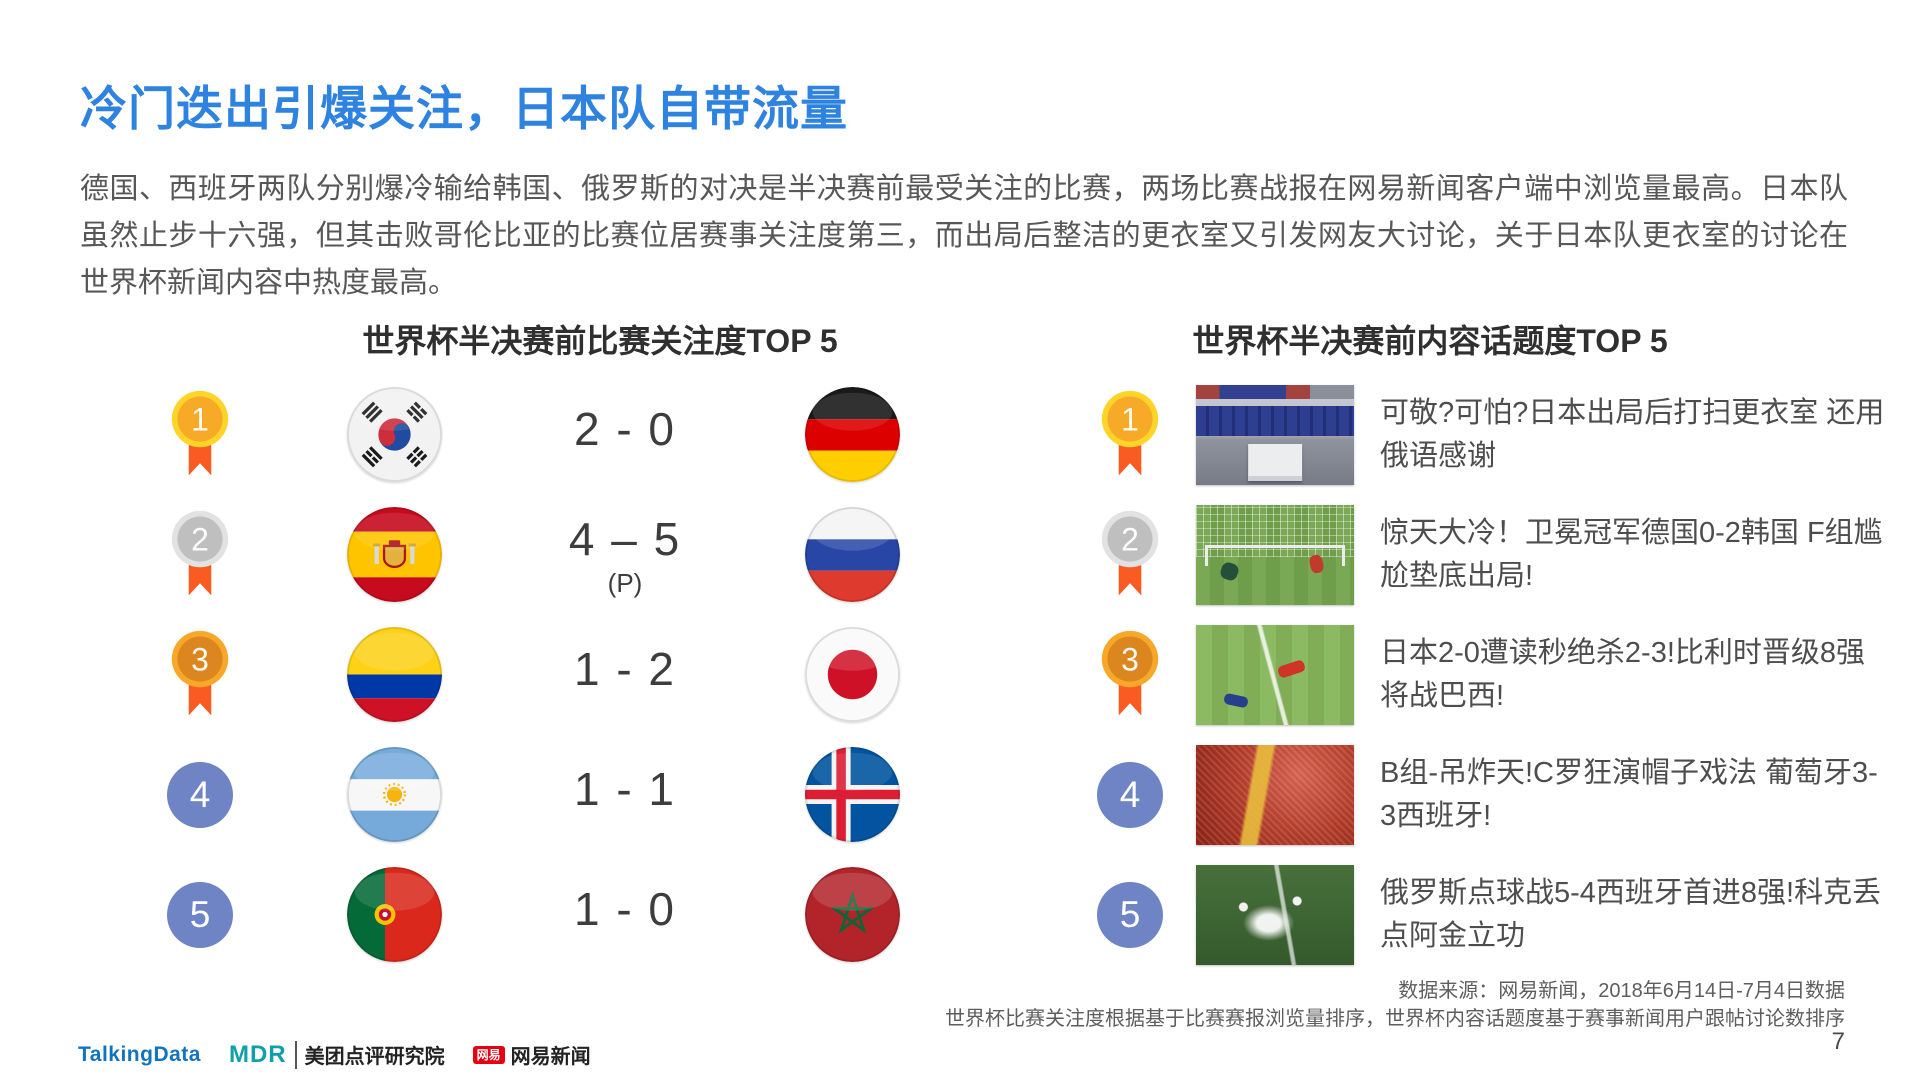 The height and width of the screenshot is (1080, 1921). I want to click on germany-flag-icon, so click(852, 434).